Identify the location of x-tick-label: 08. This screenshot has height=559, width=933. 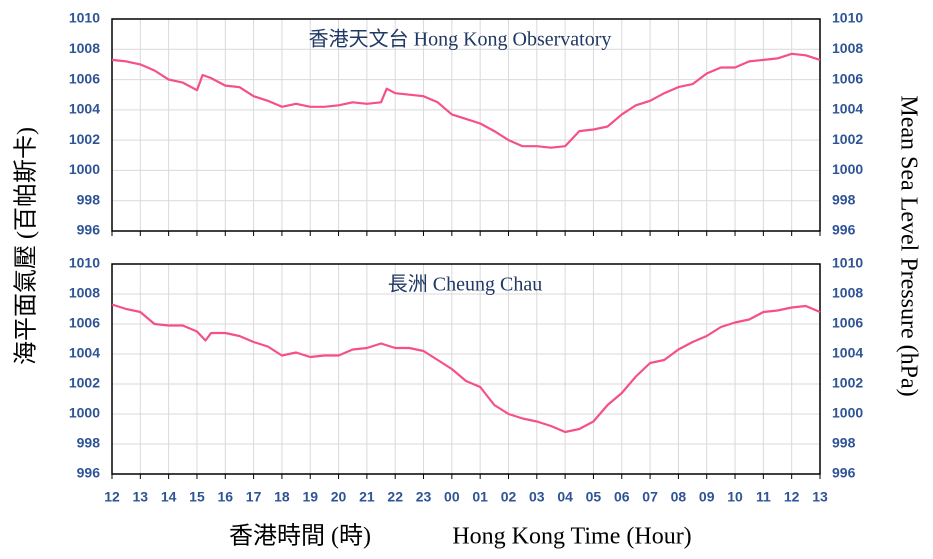
(679, 497).